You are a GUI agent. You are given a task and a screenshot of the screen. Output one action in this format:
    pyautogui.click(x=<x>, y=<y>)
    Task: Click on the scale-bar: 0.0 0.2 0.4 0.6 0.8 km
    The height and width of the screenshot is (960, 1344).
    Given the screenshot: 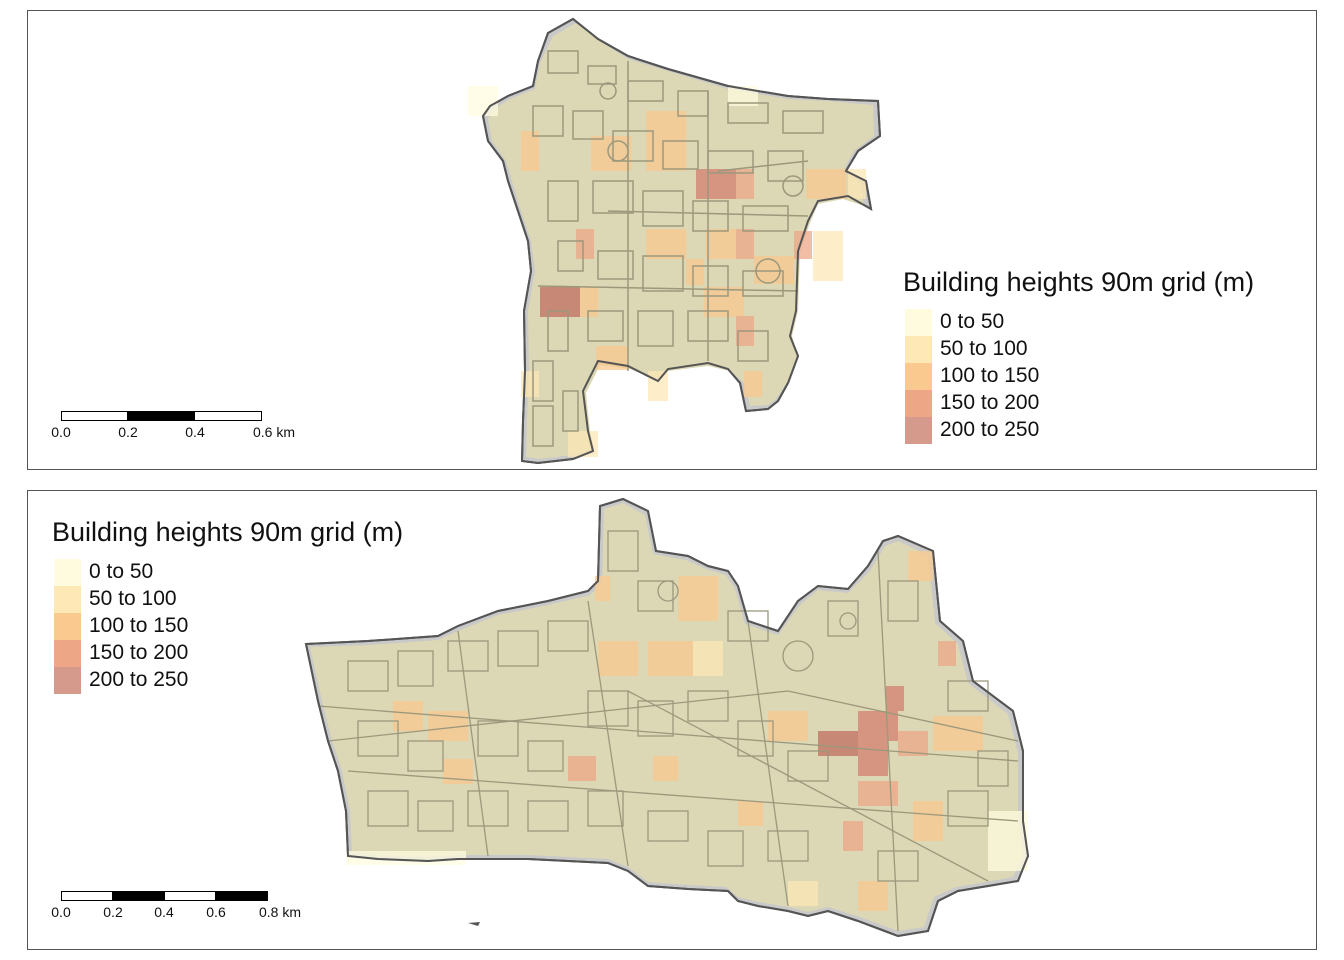 What is the action you would take?
    pyautogui.click(x=186, y=911)
    